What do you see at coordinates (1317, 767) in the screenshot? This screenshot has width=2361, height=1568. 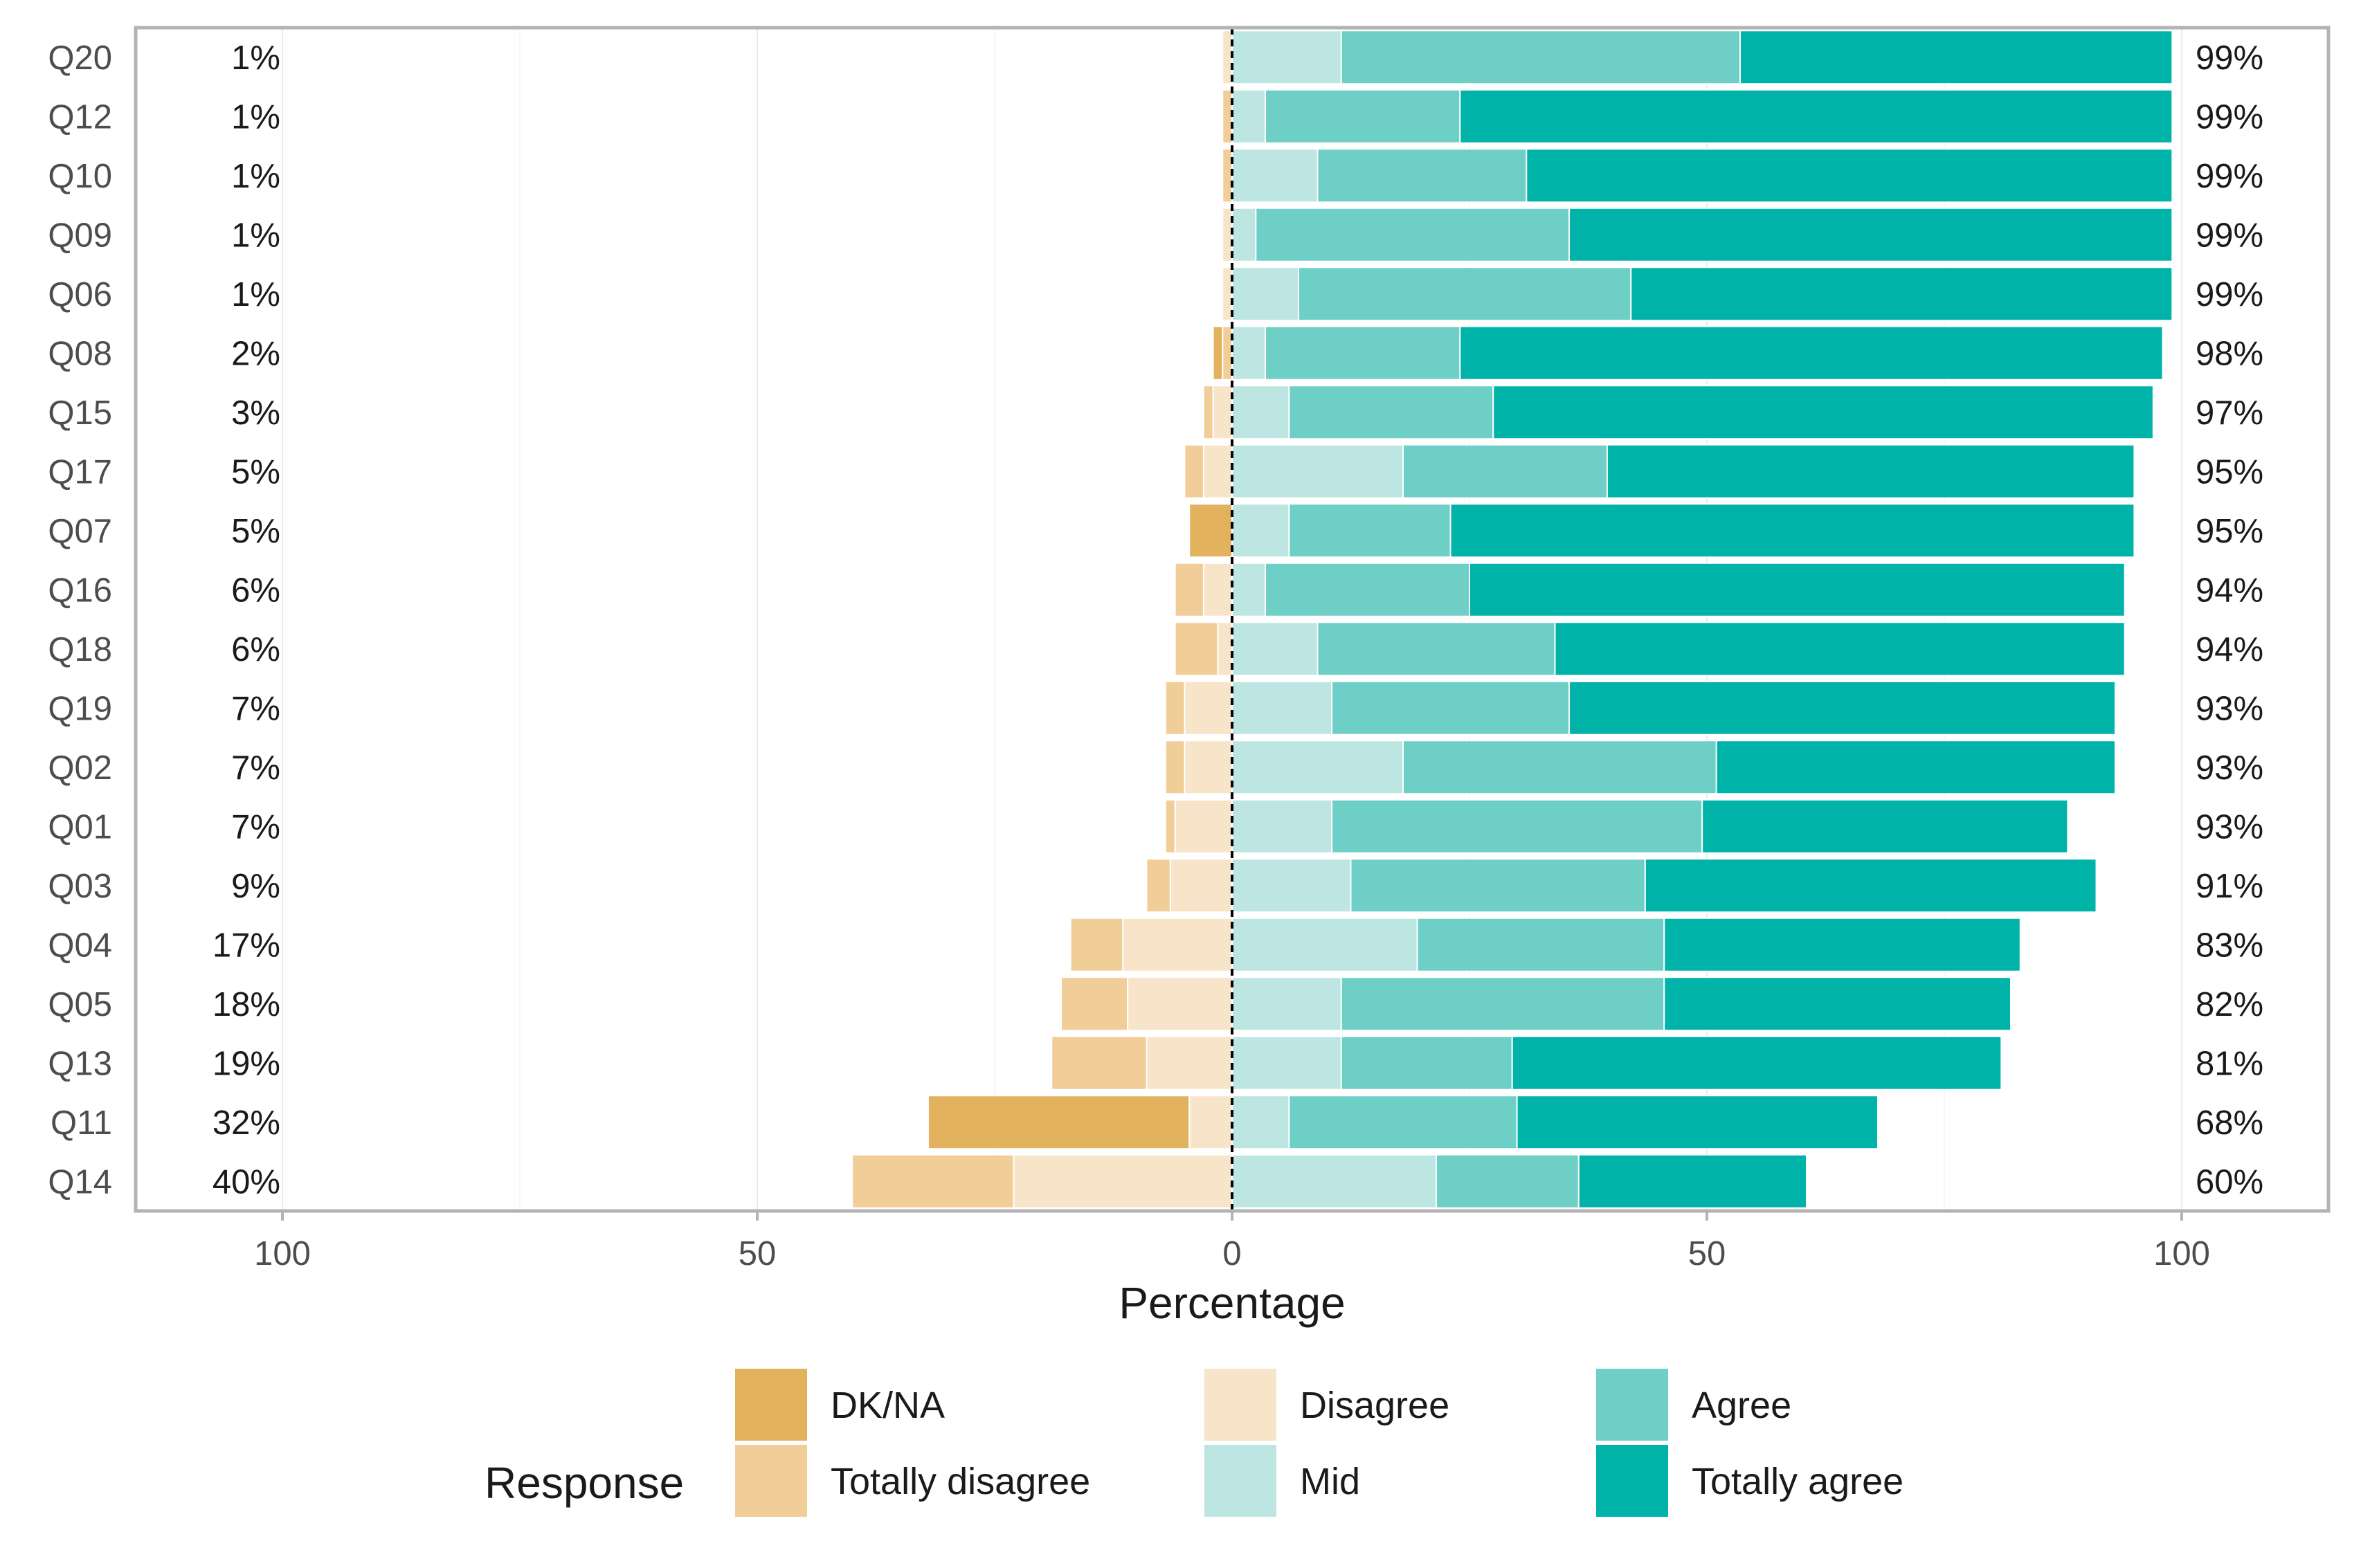 I see `bar-q02-mid` at bounding box center [1317, 767].